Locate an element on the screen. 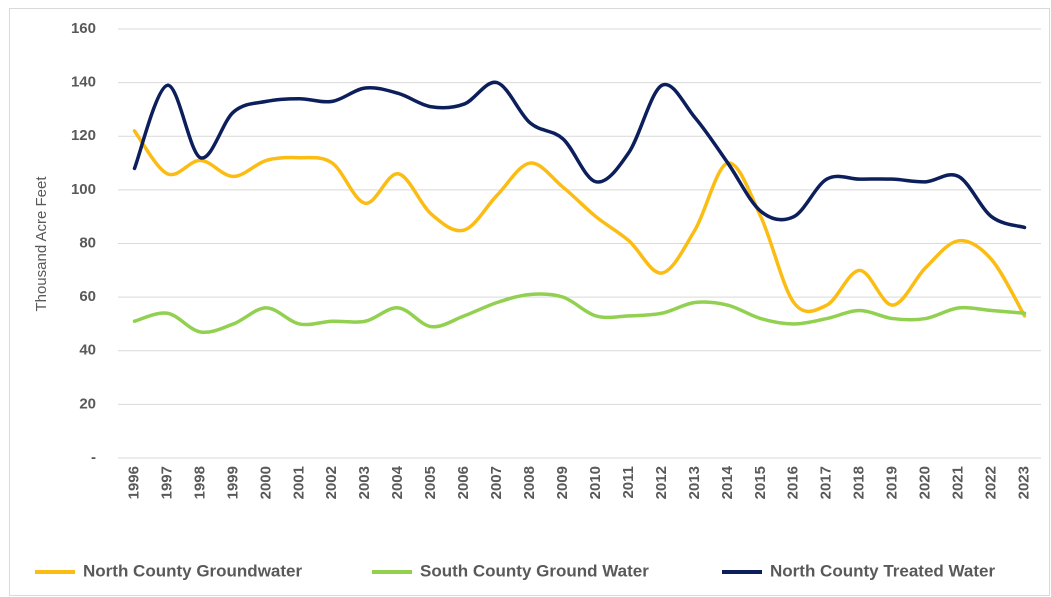  x-tick-label: 2015 is located at coordinates (760, 482).